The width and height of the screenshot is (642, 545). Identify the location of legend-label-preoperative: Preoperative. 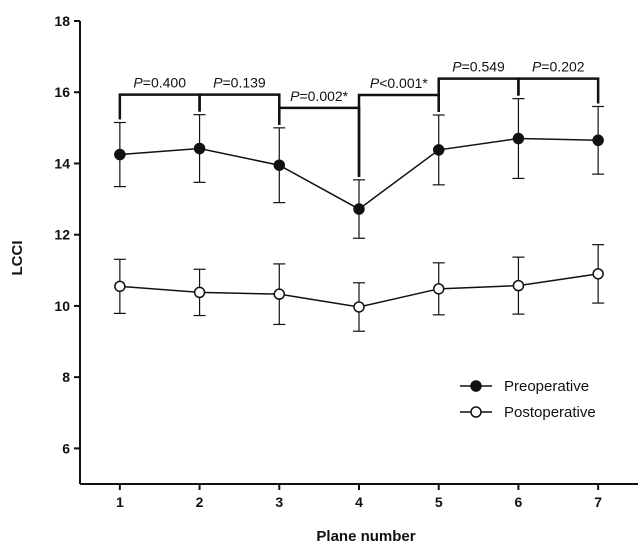
(546, 386).